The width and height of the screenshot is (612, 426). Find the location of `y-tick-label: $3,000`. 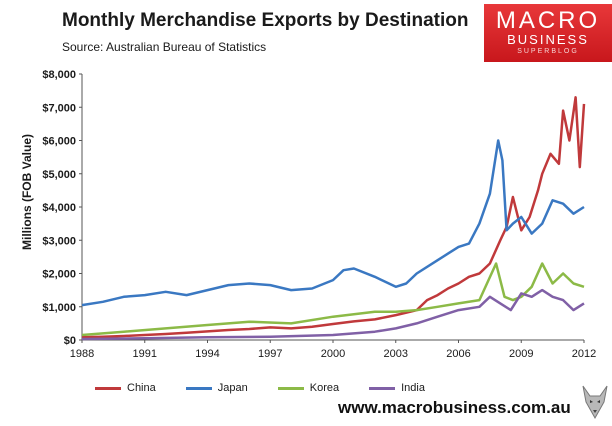

y-tick-label: $3,000 is located at coordinates (59, 241).